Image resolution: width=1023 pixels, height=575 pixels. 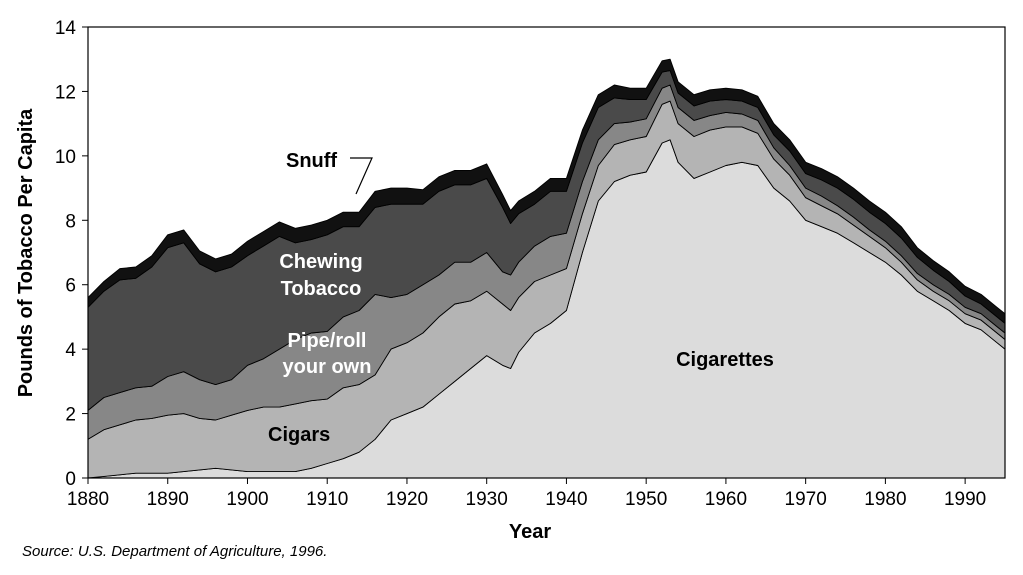 What do you see at coordinates (885, 499) in the screenshot?
I see `x-tick-label: 1980` at bounding box center [885, 499].